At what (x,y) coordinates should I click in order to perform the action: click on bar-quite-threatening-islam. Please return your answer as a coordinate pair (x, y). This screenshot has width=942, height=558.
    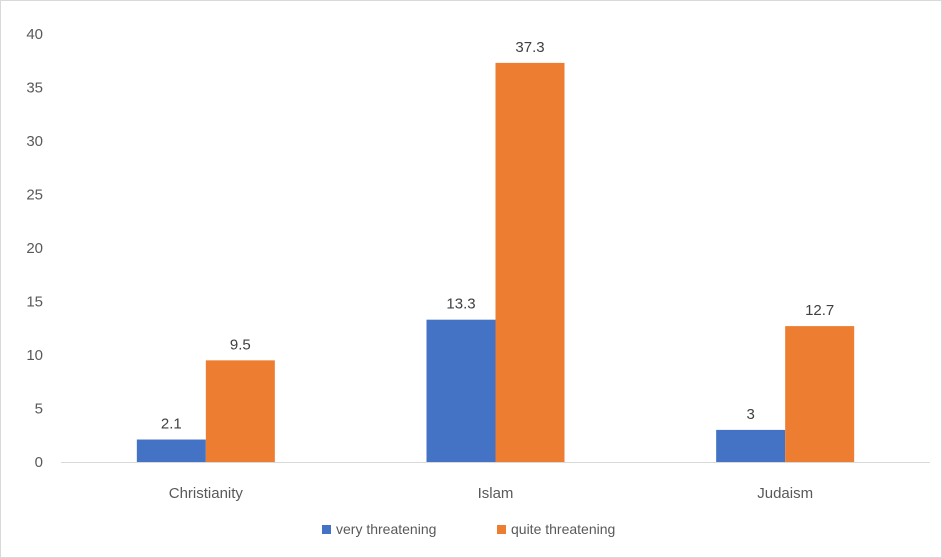
    Looking at the image, I should click on (530, 262).